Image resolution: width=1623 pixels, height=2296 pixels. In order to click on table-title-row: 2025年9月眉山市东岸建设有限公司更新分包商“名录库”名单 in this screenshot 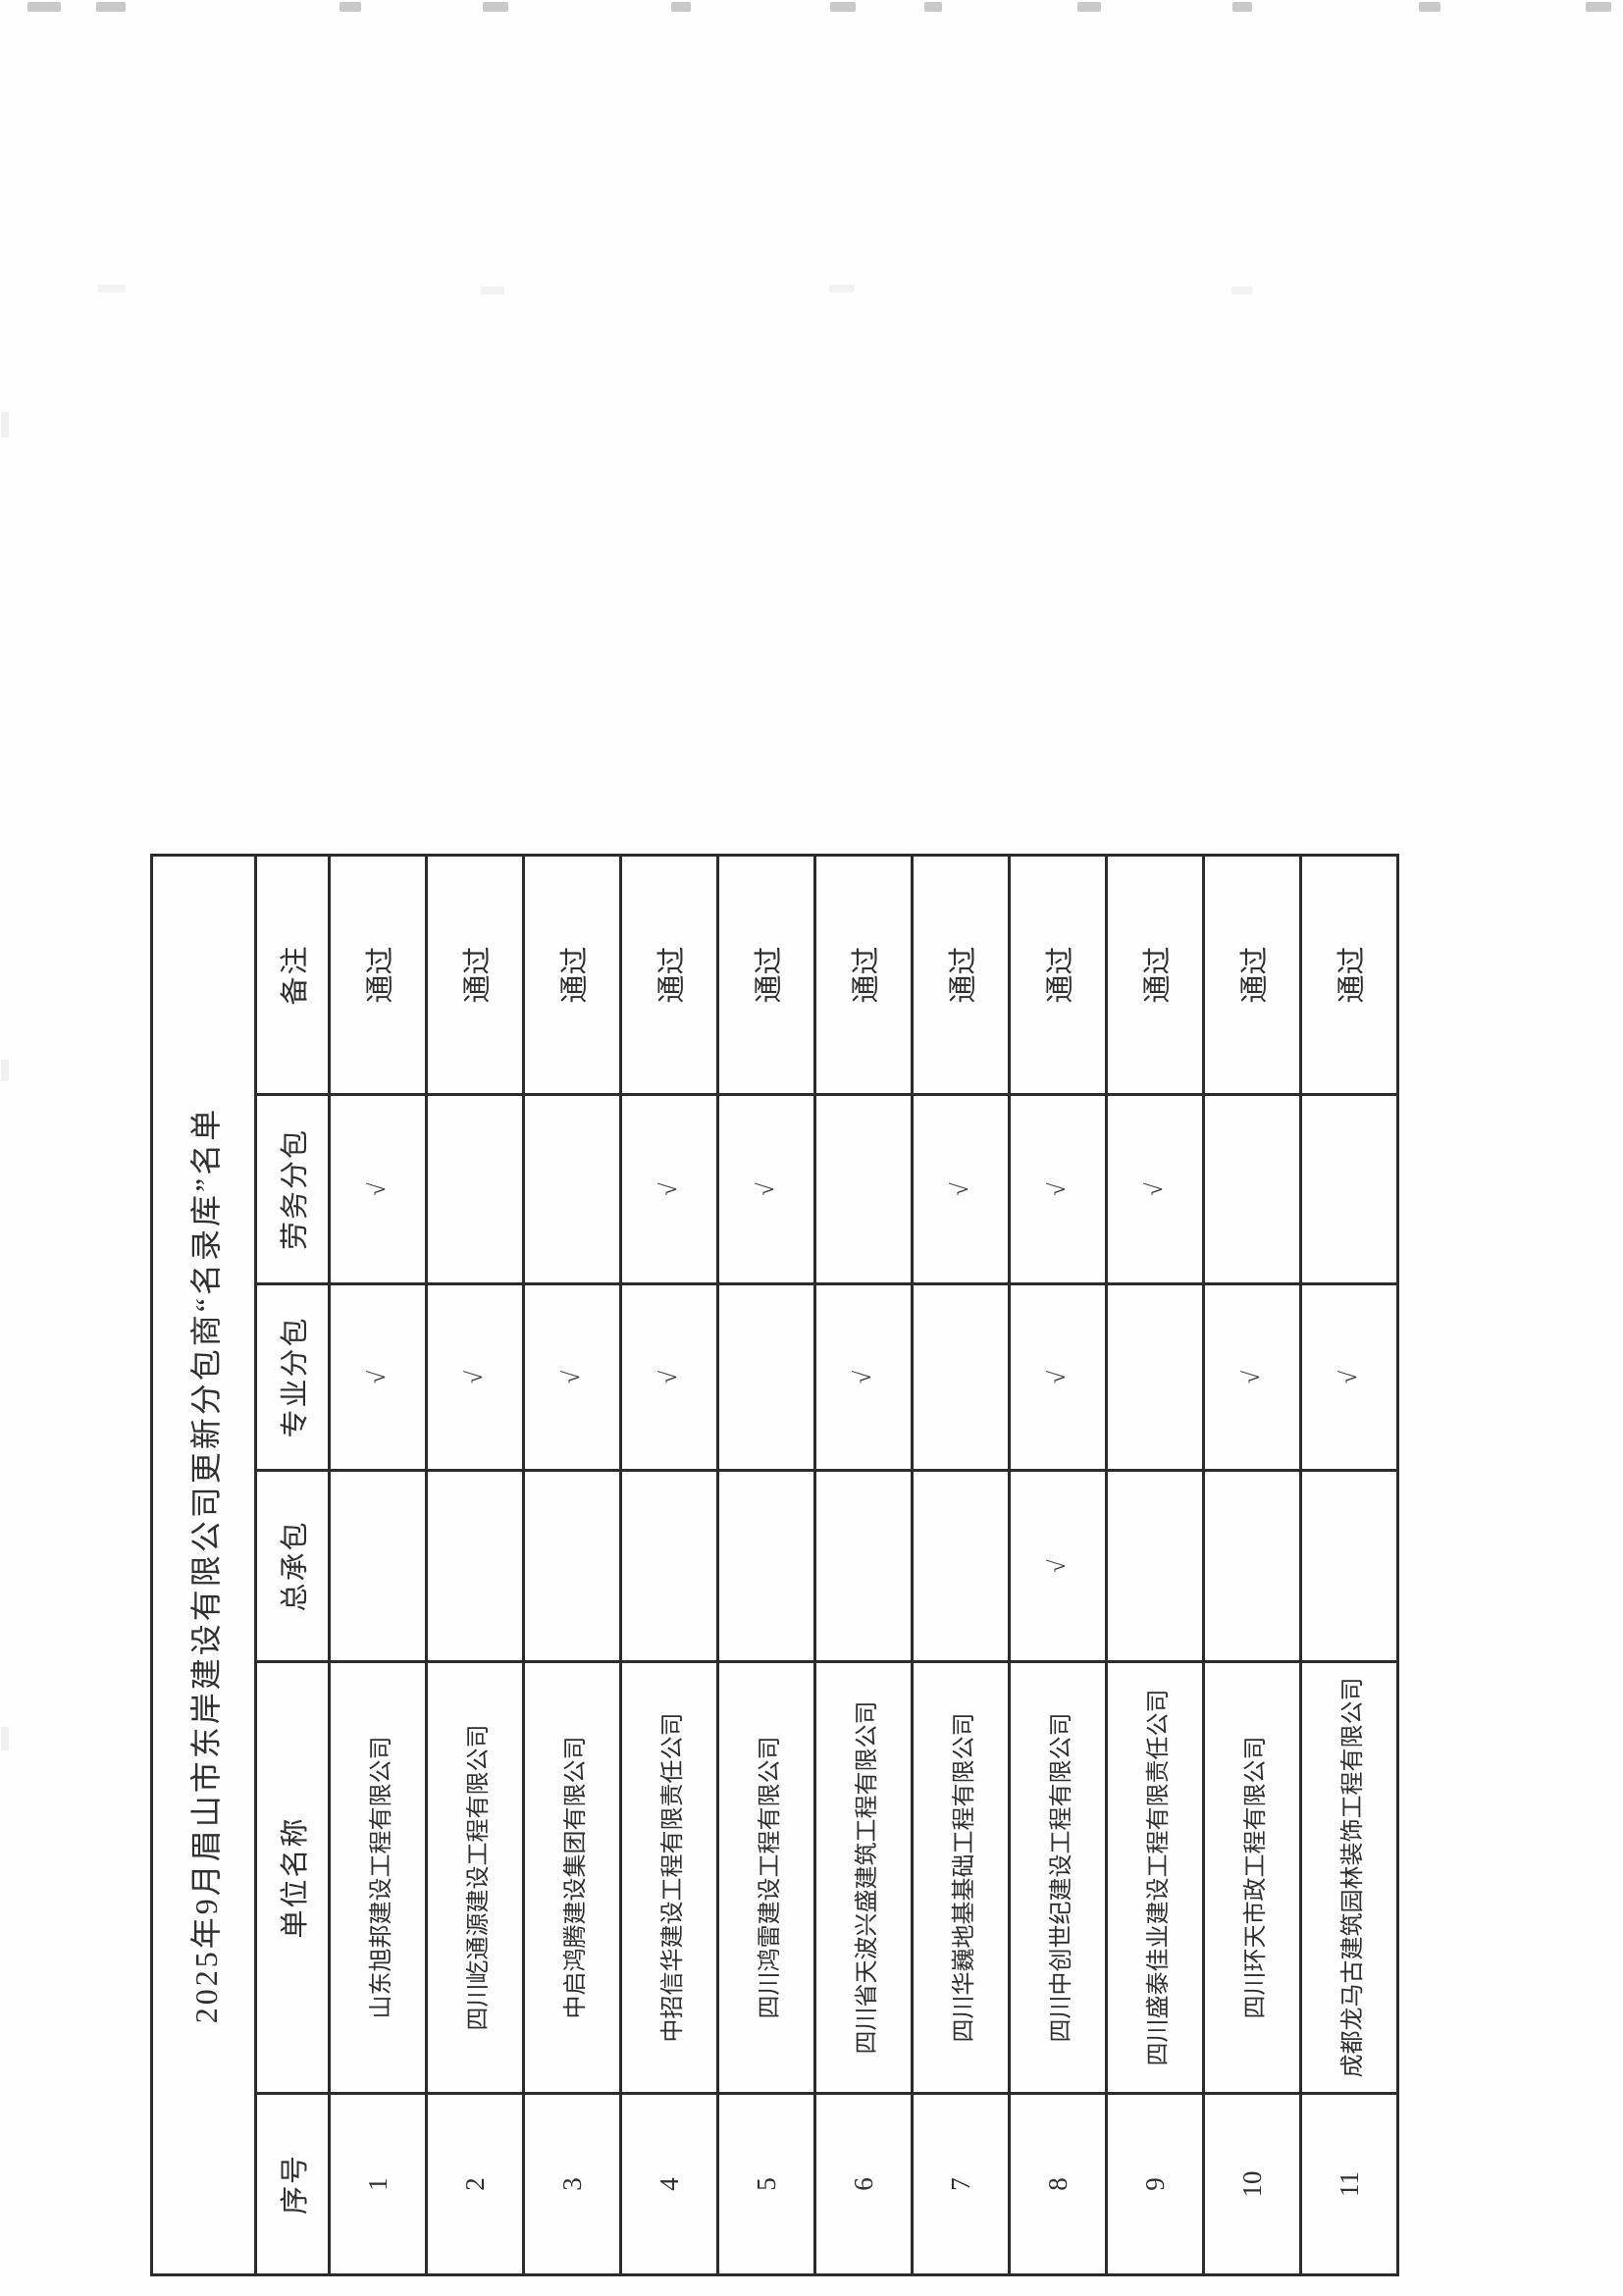, I will do `click(203, 1565)`.